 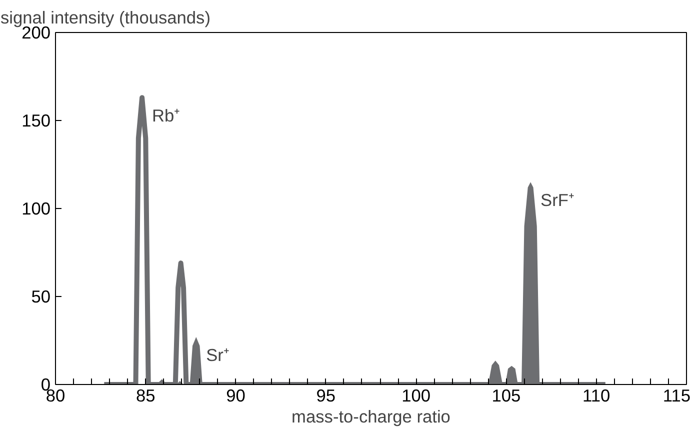 What do you see at coordinates (416, 396) in the screenshot?
I see `x-tick-label: 100` at bounding box center [416, 396].